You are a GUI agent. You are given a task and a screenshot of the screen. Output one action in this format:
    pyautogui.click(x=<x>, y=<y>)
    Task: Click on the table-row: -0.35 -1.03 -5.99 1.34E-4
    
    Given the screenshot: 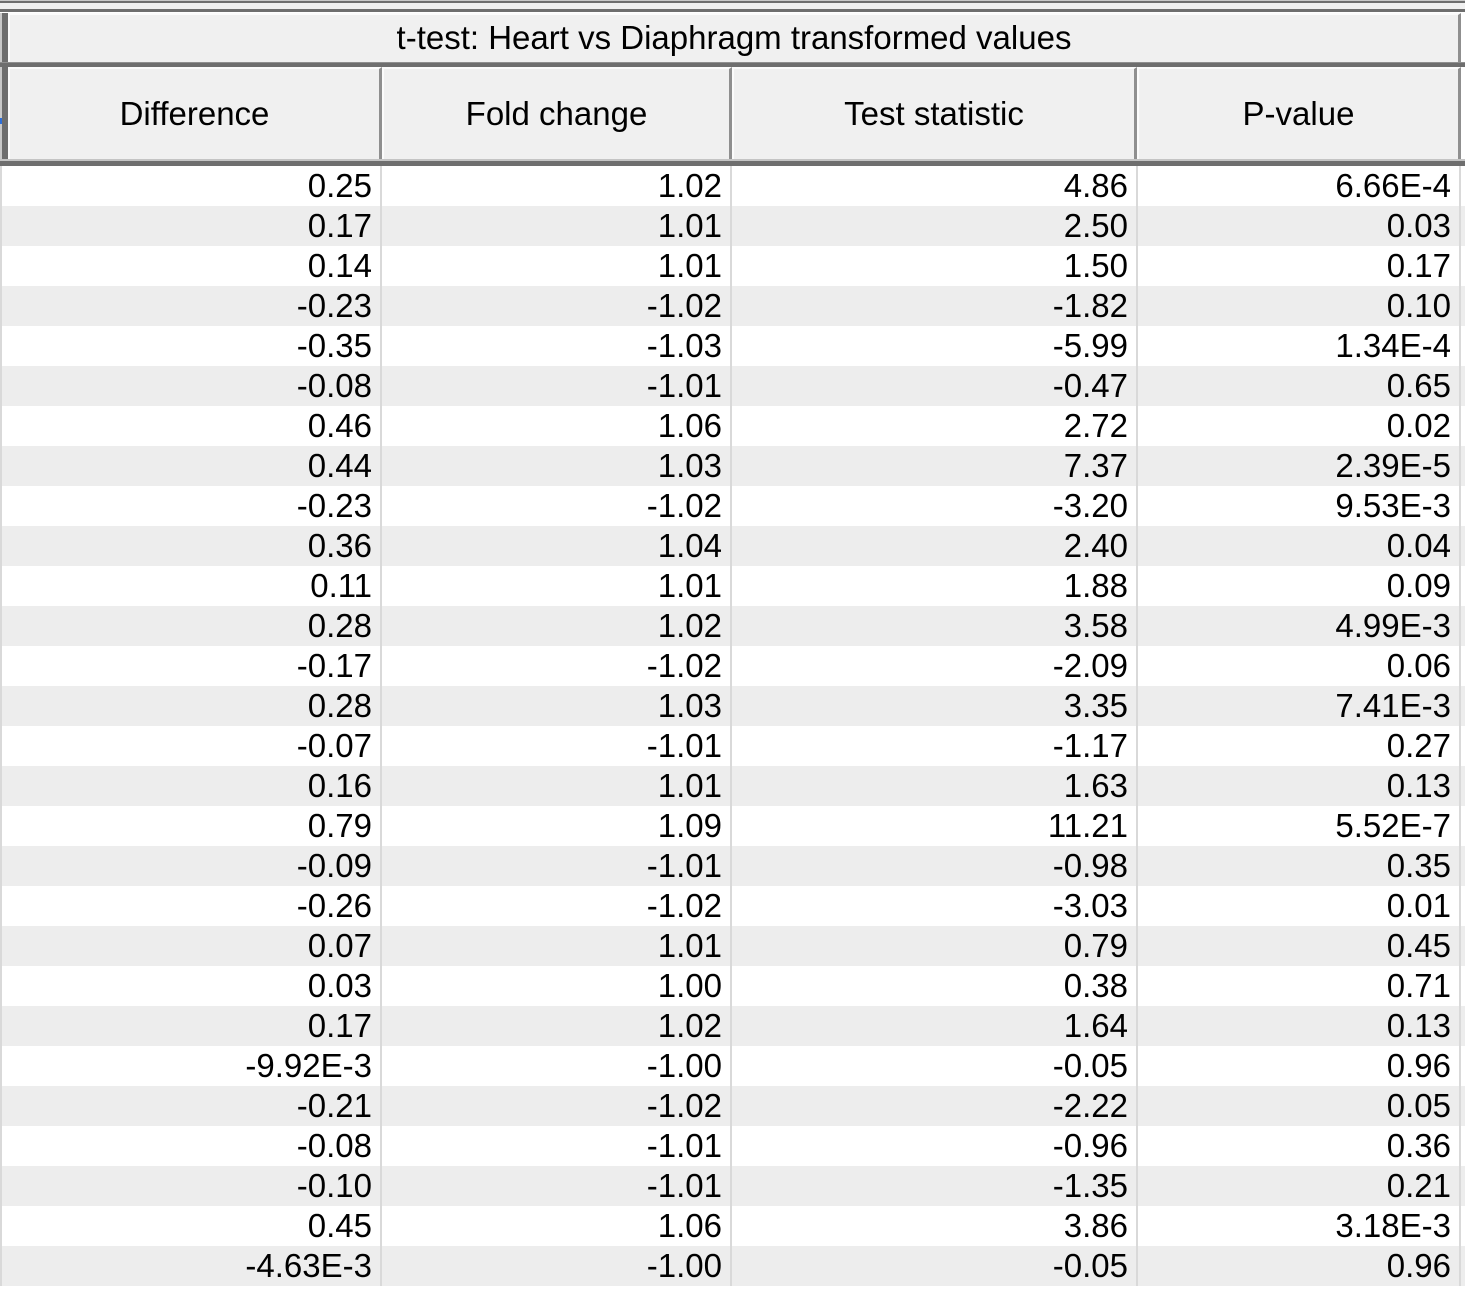 What is the action you would take?
    pyautogui.click(x=732, y=346)
    